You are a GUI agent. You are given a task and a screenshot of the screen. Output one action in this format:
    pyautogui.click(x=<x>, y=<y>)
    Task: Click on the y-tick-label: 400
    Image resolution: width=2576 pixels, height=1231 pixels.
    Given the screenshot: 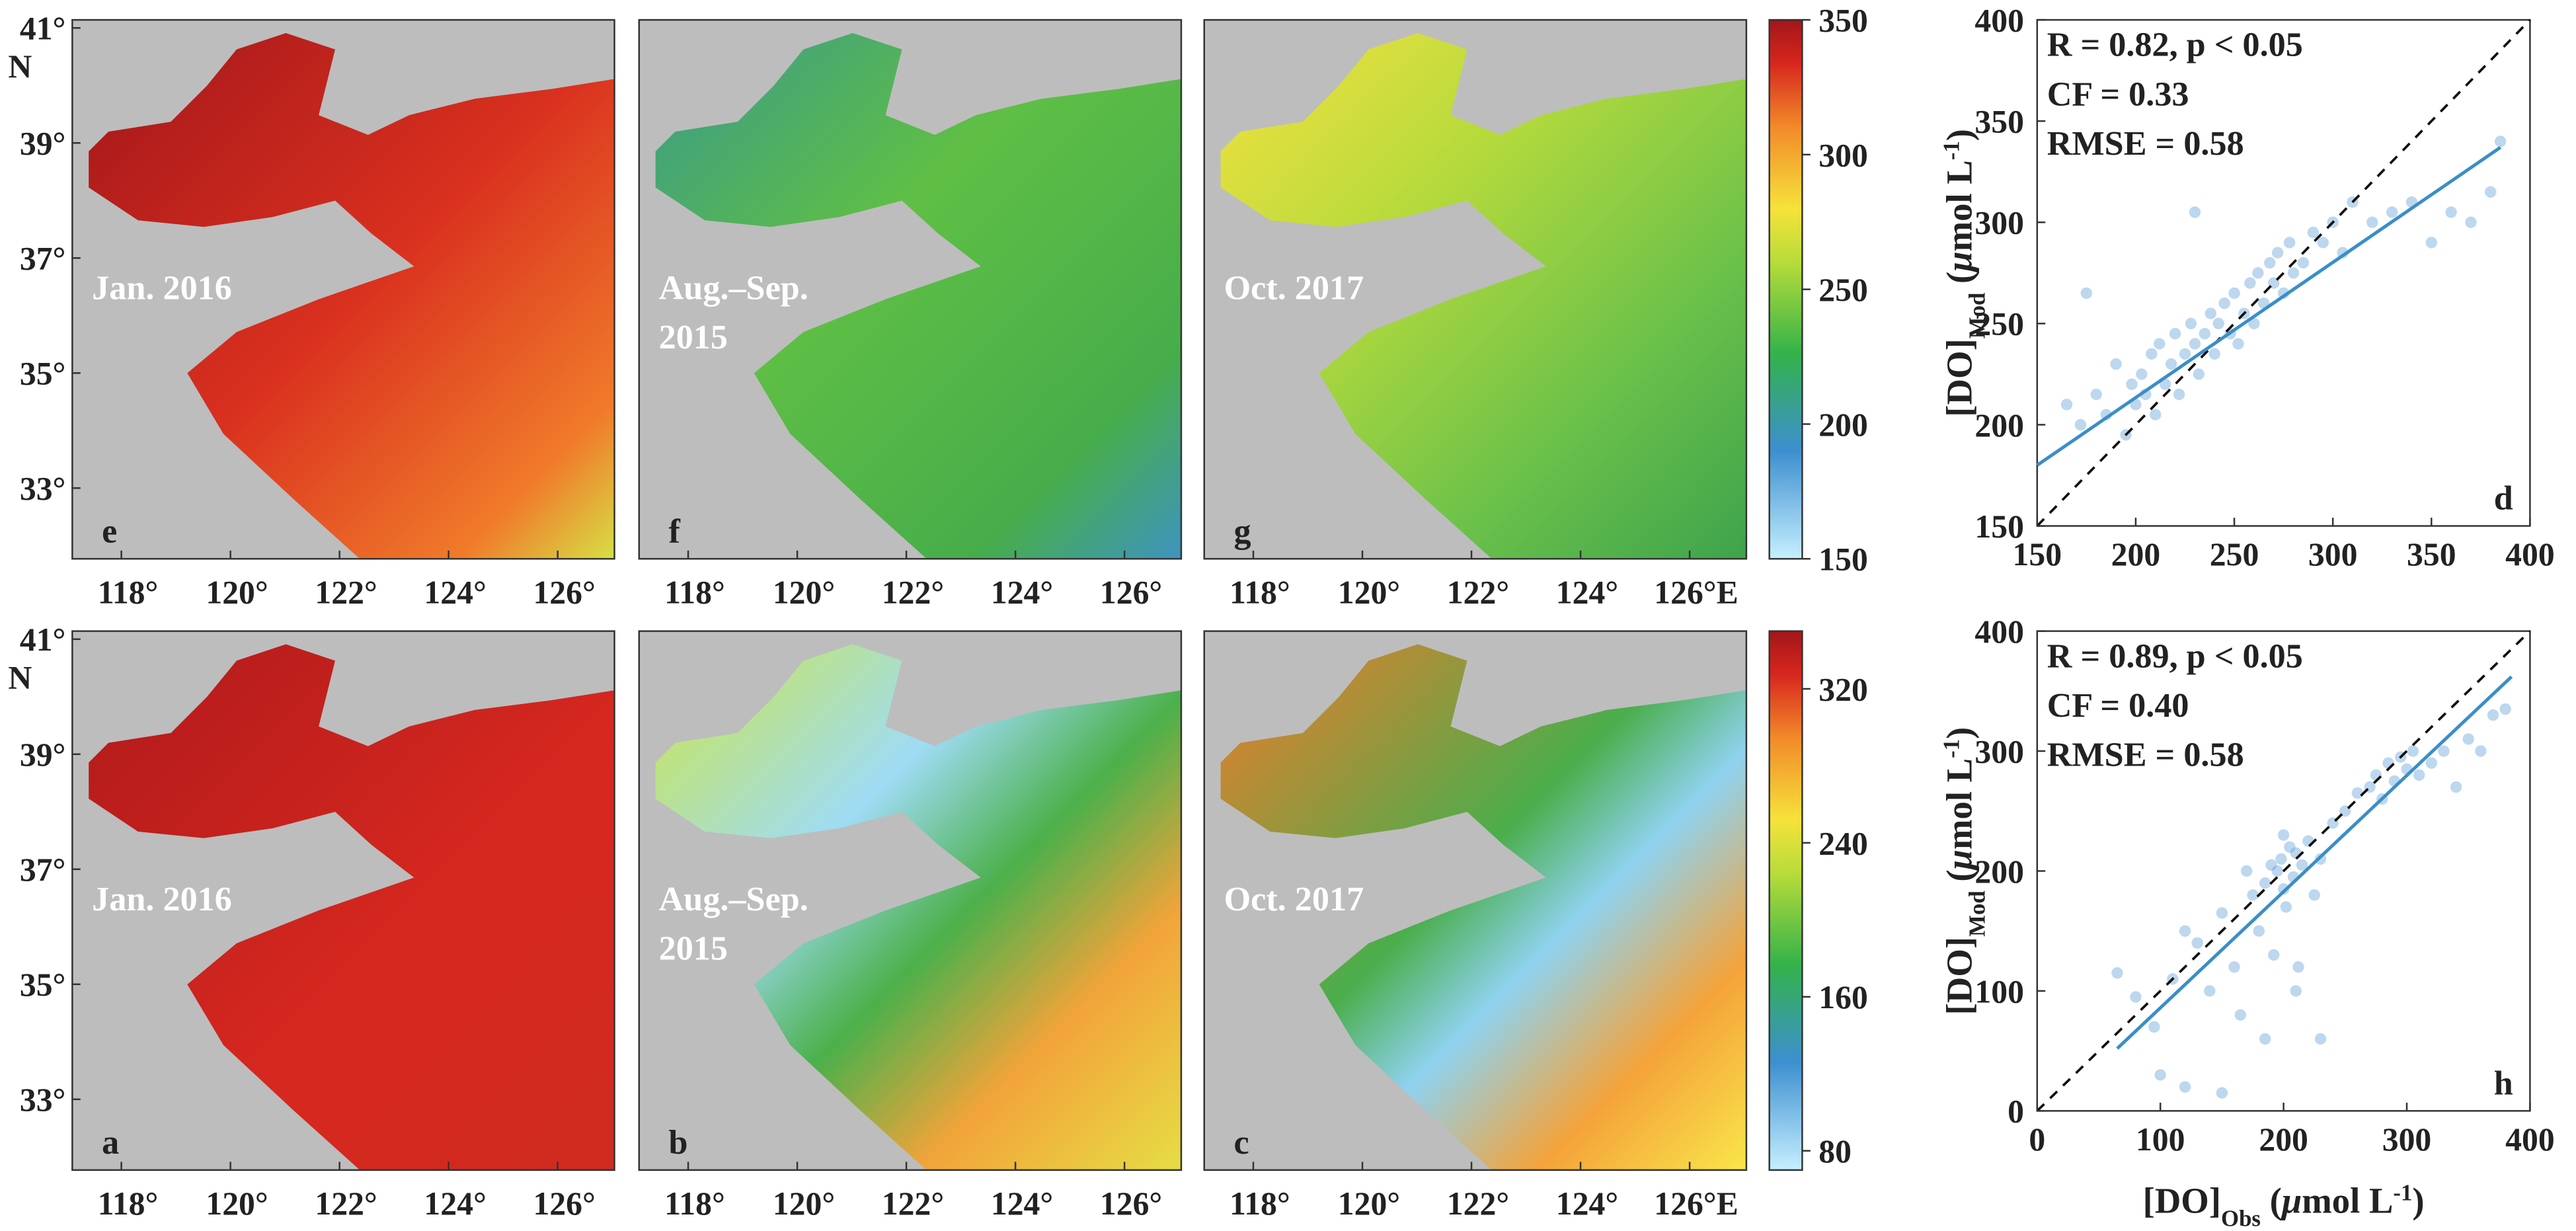 What is the action you would take?
    pyautogui.click(x=1999, y=632)
    